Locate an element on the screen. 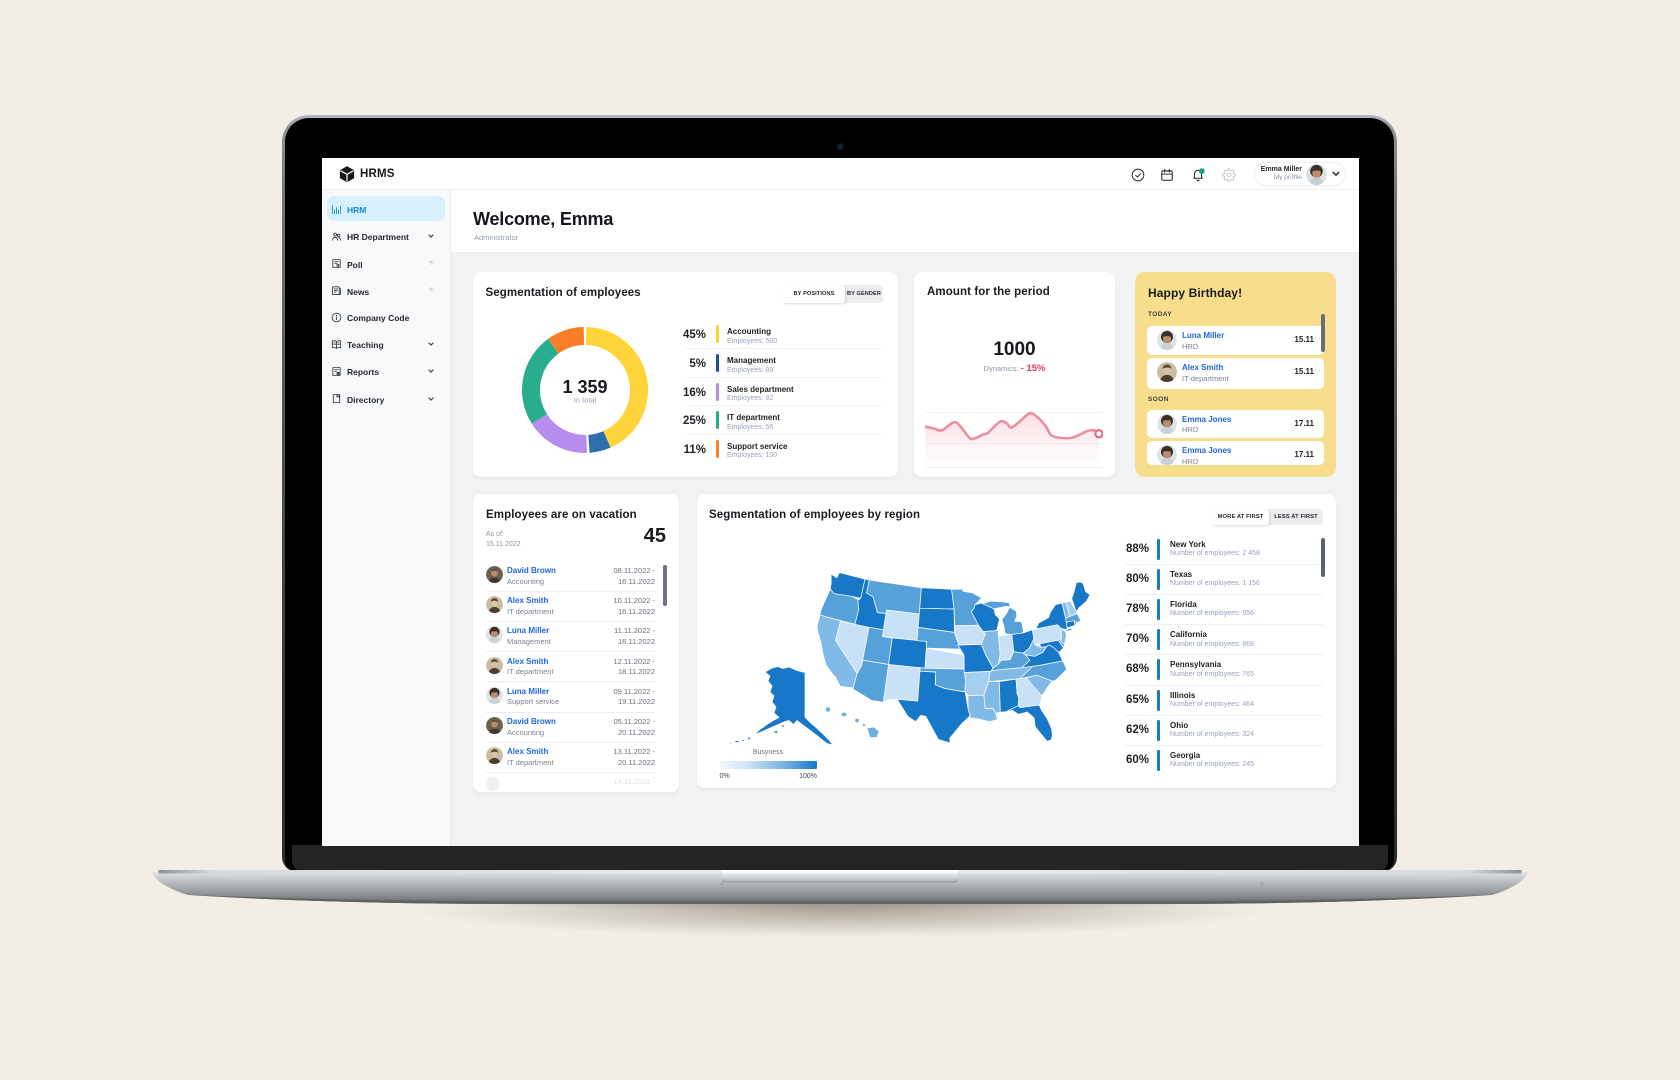 The image size is (1680, 1080). svg-text: In total is located at coordinates (585, 400).